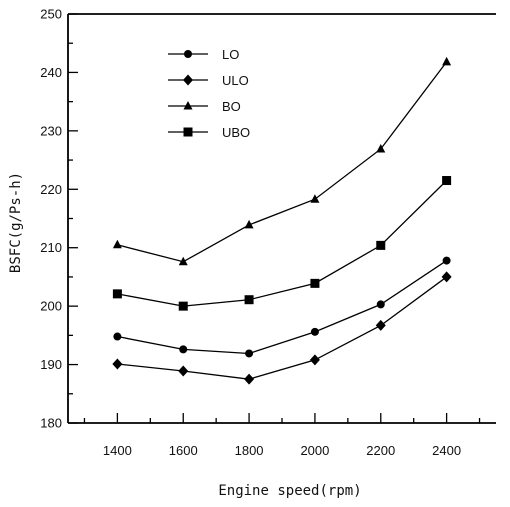 The image size is (510, 507). Describe the element at coordinates (203, 54) in the screenshot. I see `legend-item-lo: LO` at that location.